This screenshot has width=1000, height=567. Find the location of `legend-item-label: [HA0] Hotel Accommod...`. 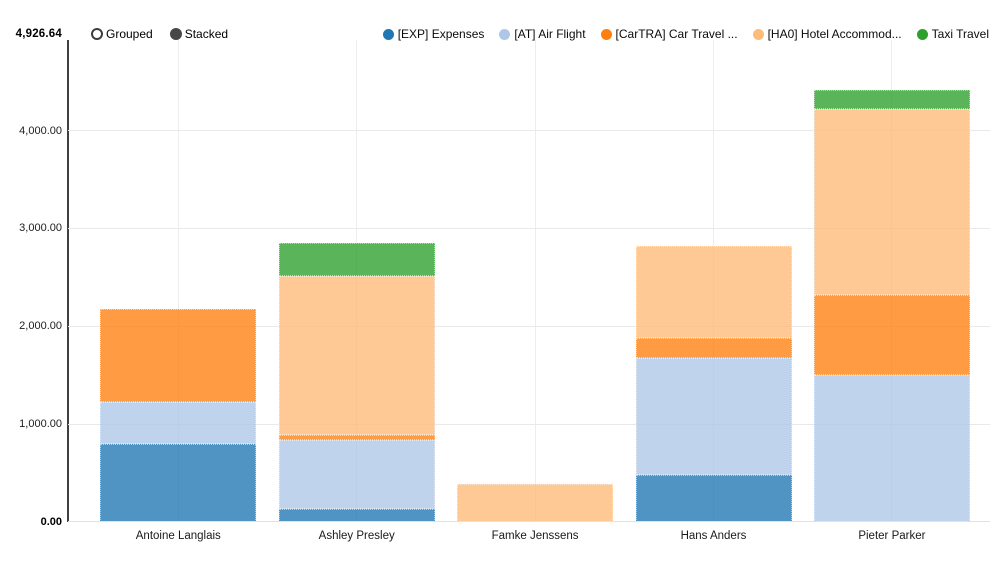

legend-item-label: [HA0] Hotel Accommod... is located at coordinates (834, 34).